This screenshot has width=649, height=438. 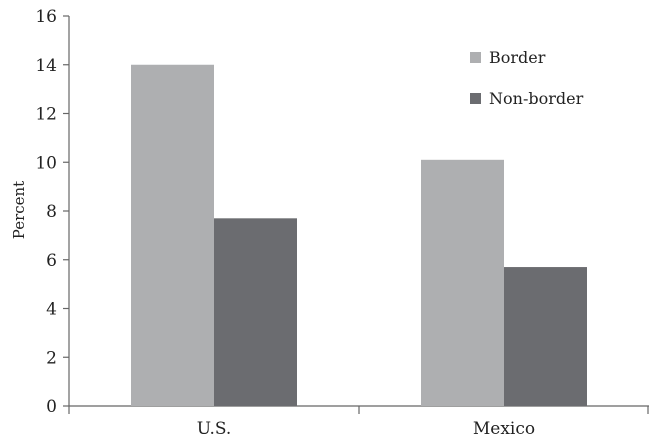 What do you see at coordinates (46, 17) in the screenshot?
I see `y-tick-label: 16` at bounding box center [46, 17].